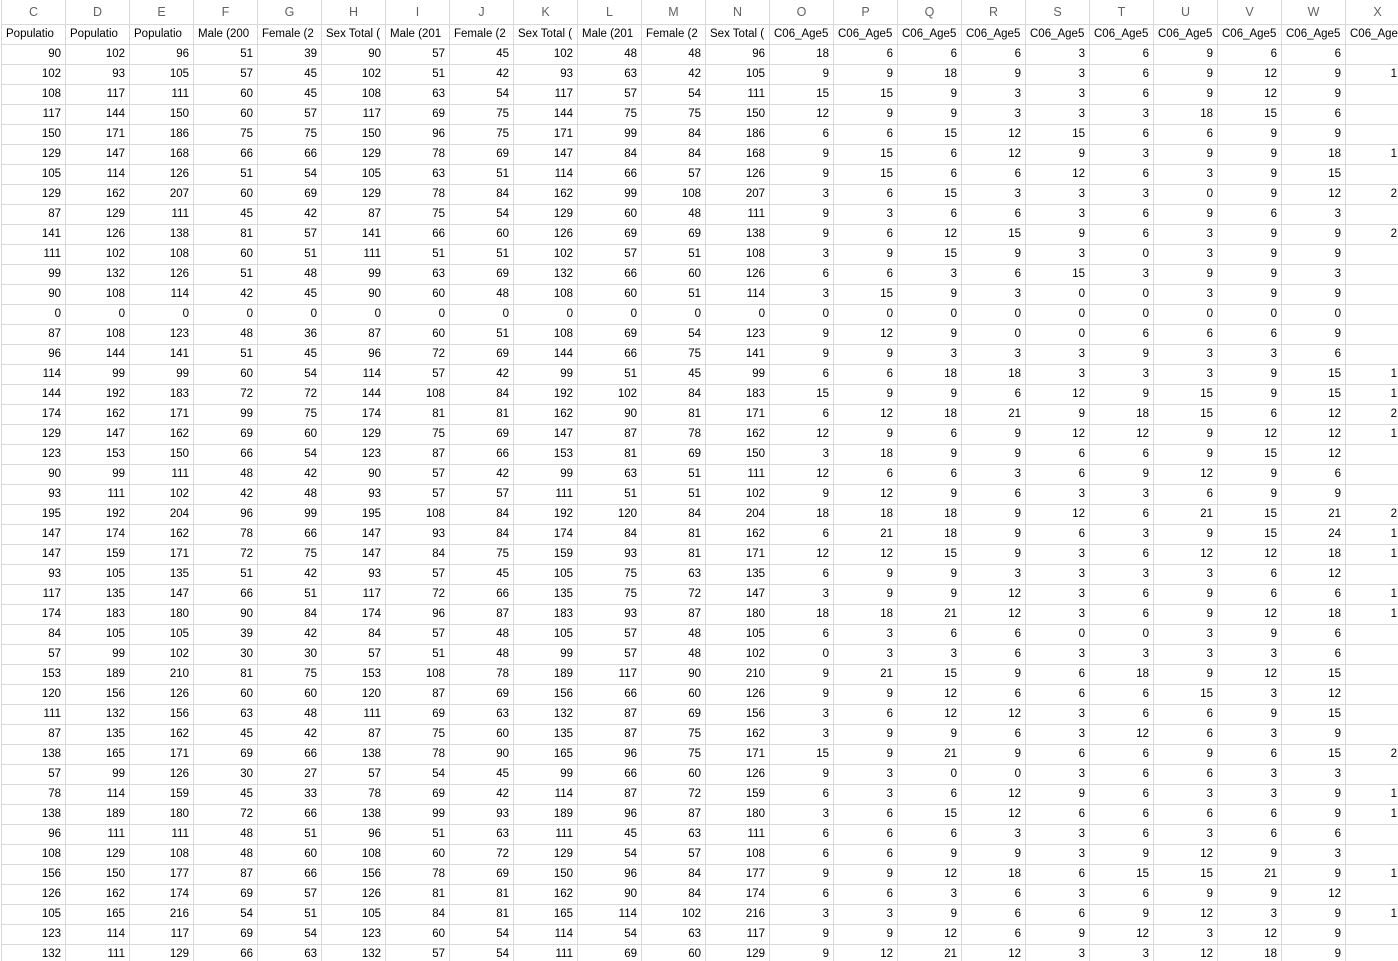 The image size is (1398, 961). Describe the element at coordinates (162, 455) in the screenshot. I see `cell-E-21: 150` at that location.